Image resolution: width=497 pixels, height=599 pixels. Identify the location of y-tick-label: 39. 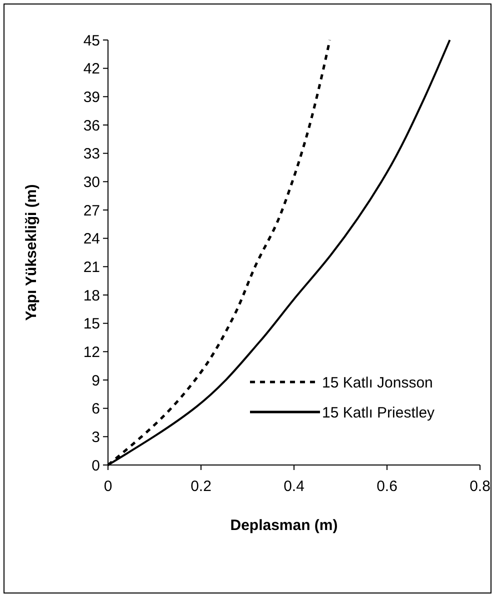
(91, 97).